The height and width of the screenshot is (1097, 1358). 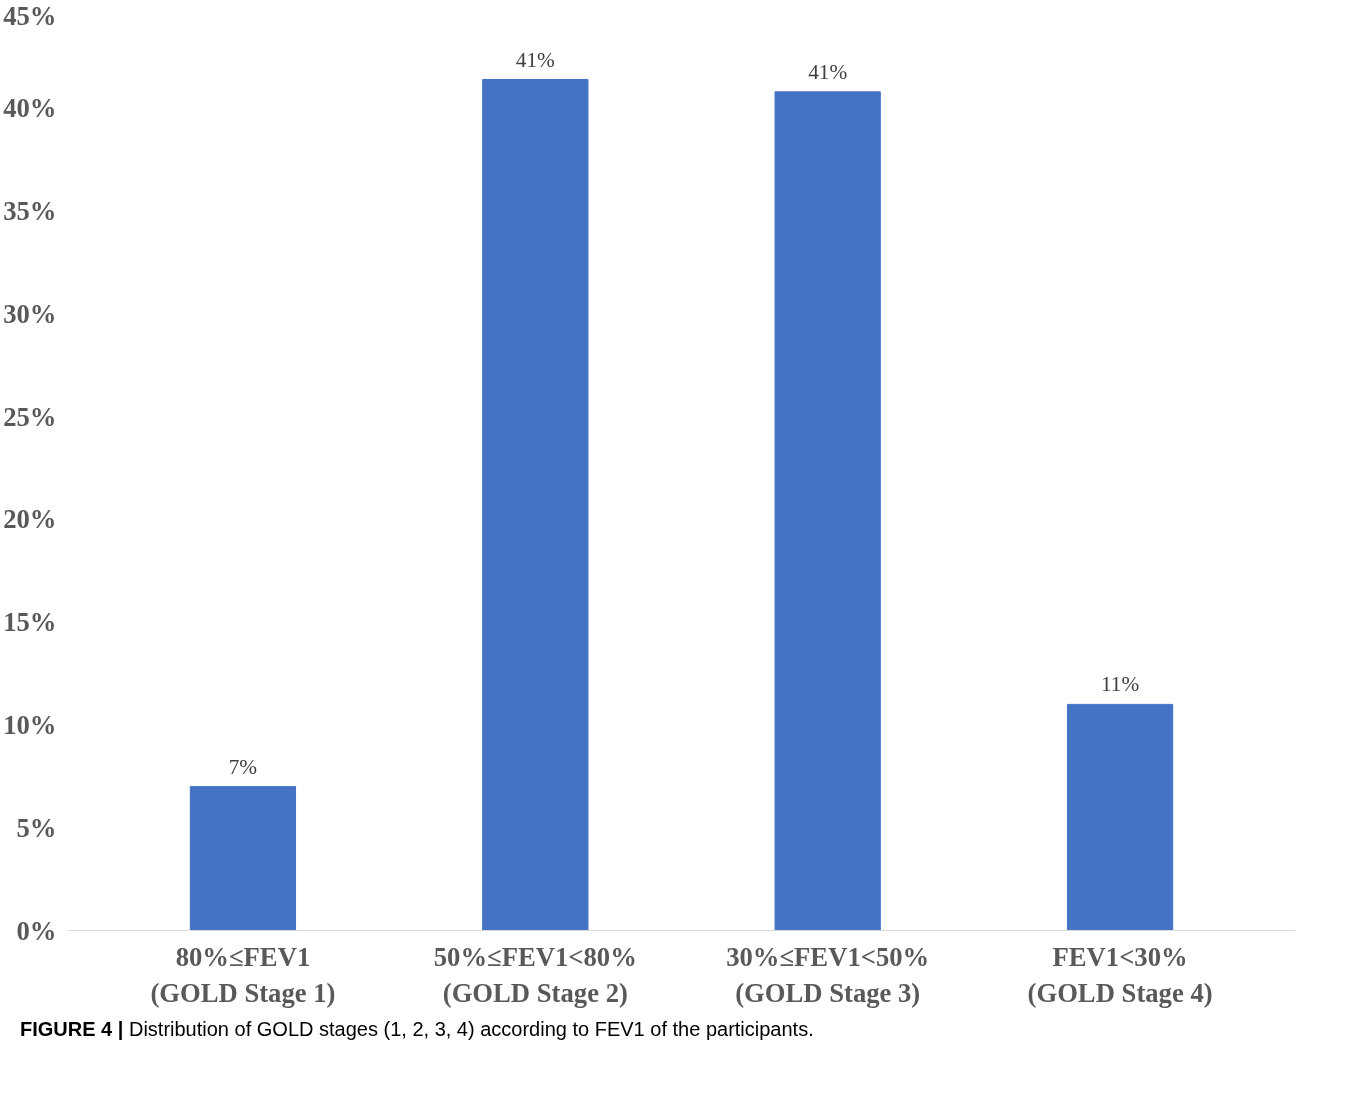 What do you see at coordinates (243, 974) in the screenshot?
I see `x-tick-label: 80%≤FEV1 (GOLD Stage 1)` at bounding box center [243, 974].